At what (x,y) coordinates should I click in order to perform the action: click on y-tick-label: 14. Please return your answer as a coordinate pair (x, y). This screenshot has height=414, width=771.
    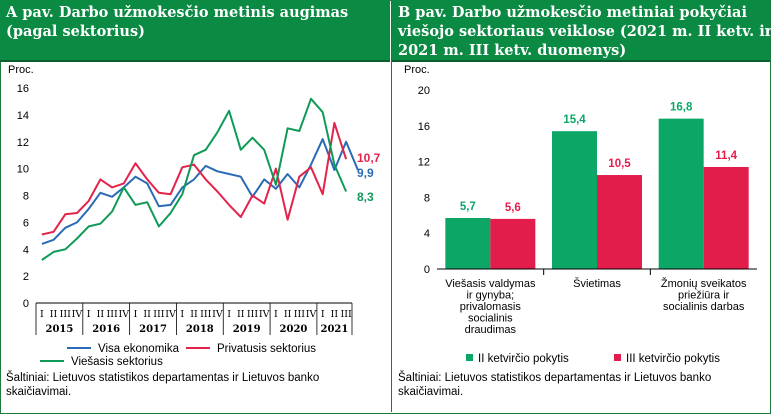
    Looking at the image, I should click on (23, 116).